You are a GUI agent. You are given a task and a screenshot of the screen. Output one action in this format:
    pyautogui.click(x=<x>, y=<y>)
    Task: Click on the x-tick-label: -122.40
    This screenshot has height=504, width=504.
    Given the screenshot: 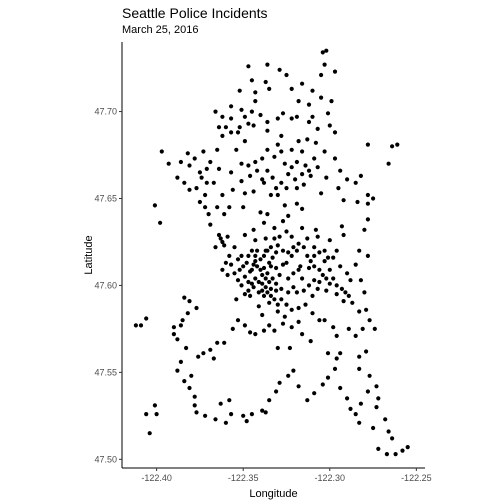 What is the action you would take?
    pyautogui.click(x=156, y=478)
    